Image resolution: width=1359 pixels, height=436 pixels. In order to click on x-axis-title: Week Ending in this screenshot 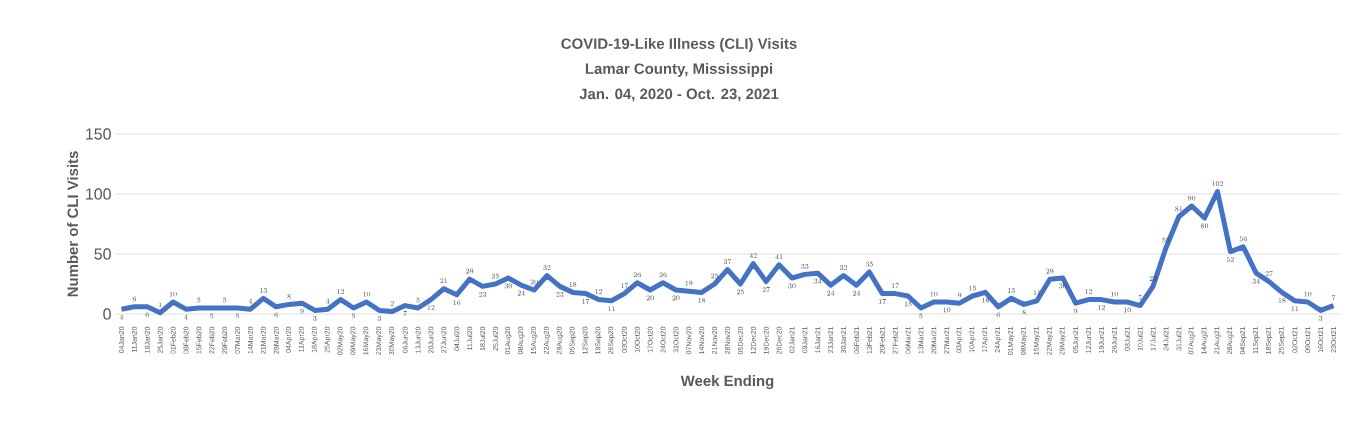, I will do `click(727, 382)`.